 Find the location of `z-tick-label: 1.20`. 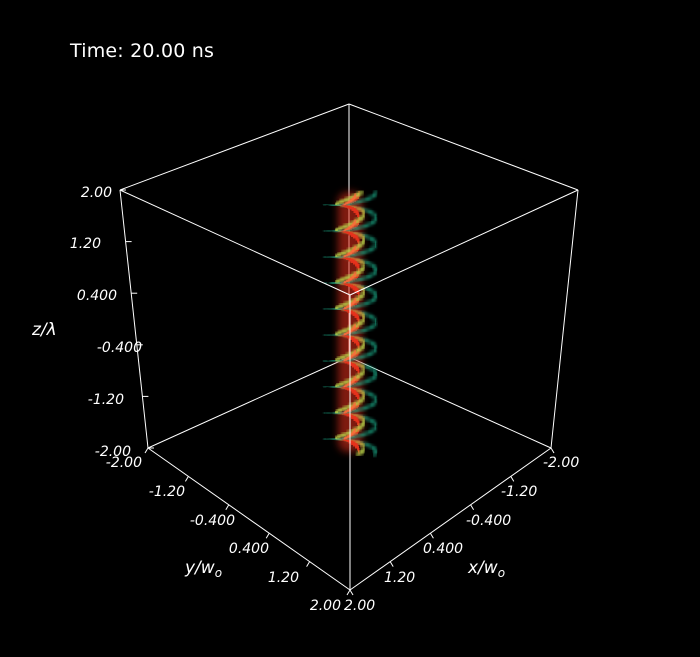

z-tick-label: 1.20 is located at coordinates (85, 244).